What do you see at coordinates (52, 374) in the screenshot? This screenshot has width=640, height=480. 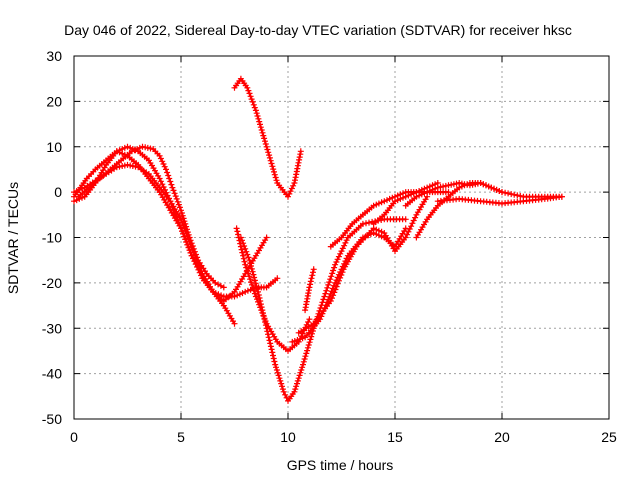 I see `y-tick-label: -40` at bounding box center [52, 374].